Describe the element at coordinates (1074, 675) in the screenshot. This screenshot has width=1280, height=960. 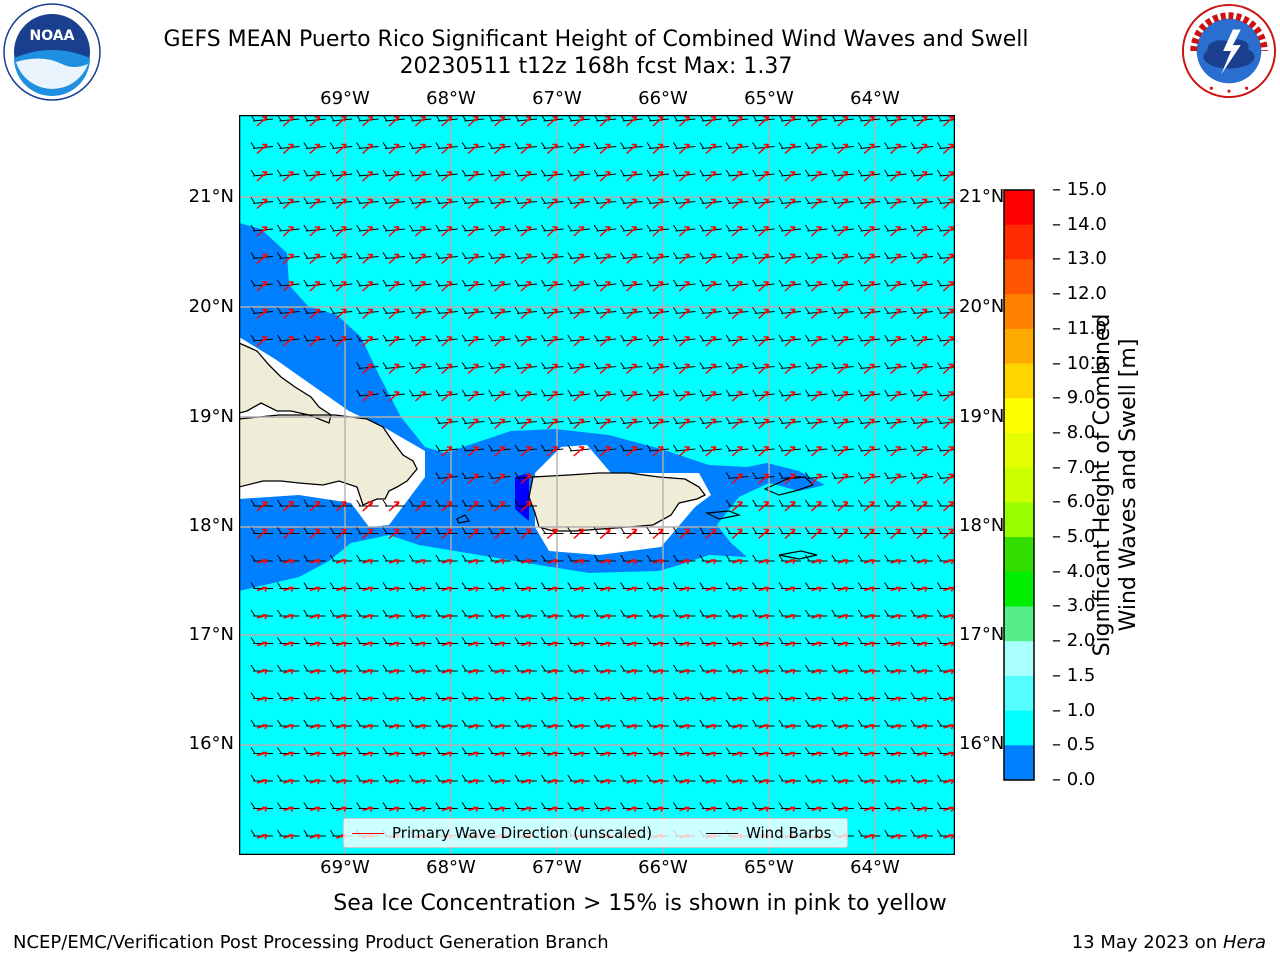
I see `colorbar-tick-label: – 1.5` at that location.